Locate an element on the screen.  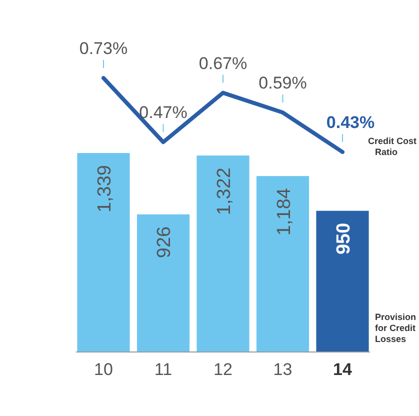
x-tick-label: 13 is located at coordinates (282, 369).